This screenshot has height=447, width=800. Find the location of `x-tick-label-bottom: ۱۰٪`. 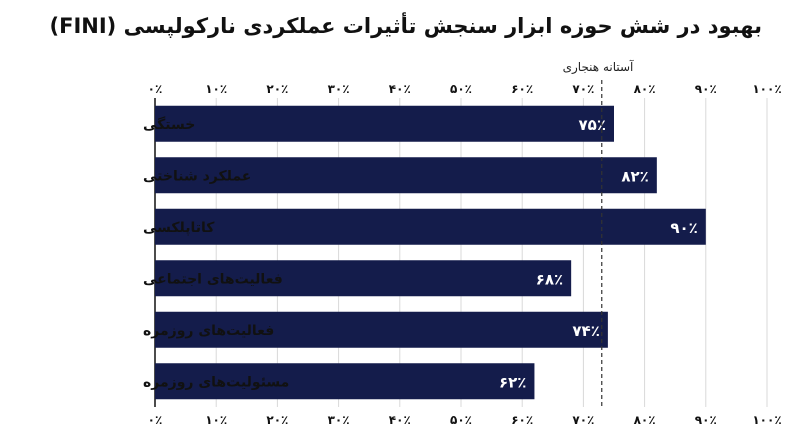

x-tick-label-bottom: ۱۰٪ is located at coordinates (216, 420).